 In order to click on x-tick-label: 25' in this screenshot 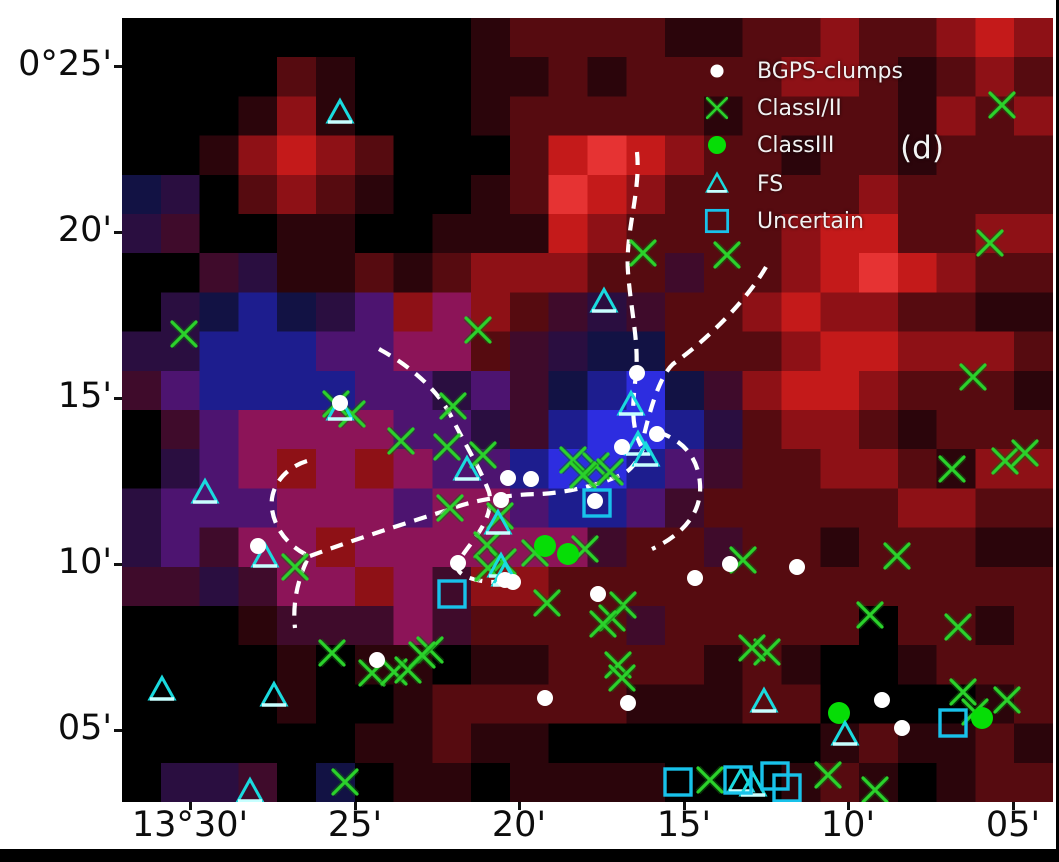, I will do `click(355, 825)`.